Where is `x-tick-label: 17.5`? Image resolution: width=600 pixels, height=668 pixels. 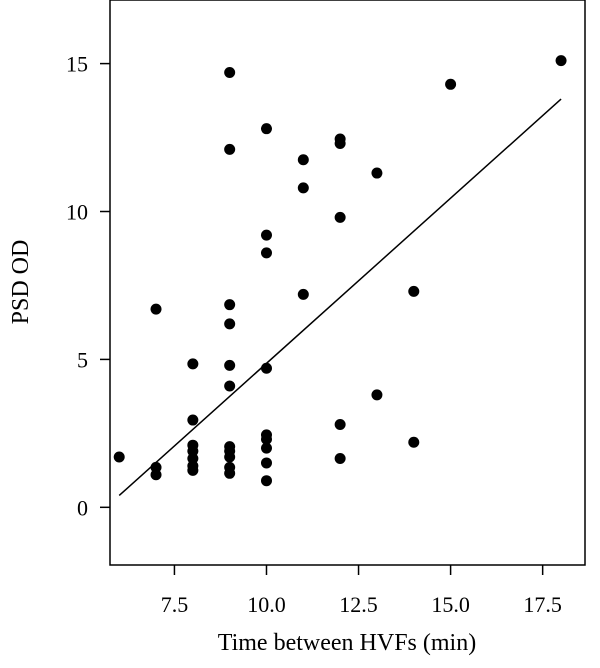 x-tick-label: 17.5 is located at coordinates (542, 604).